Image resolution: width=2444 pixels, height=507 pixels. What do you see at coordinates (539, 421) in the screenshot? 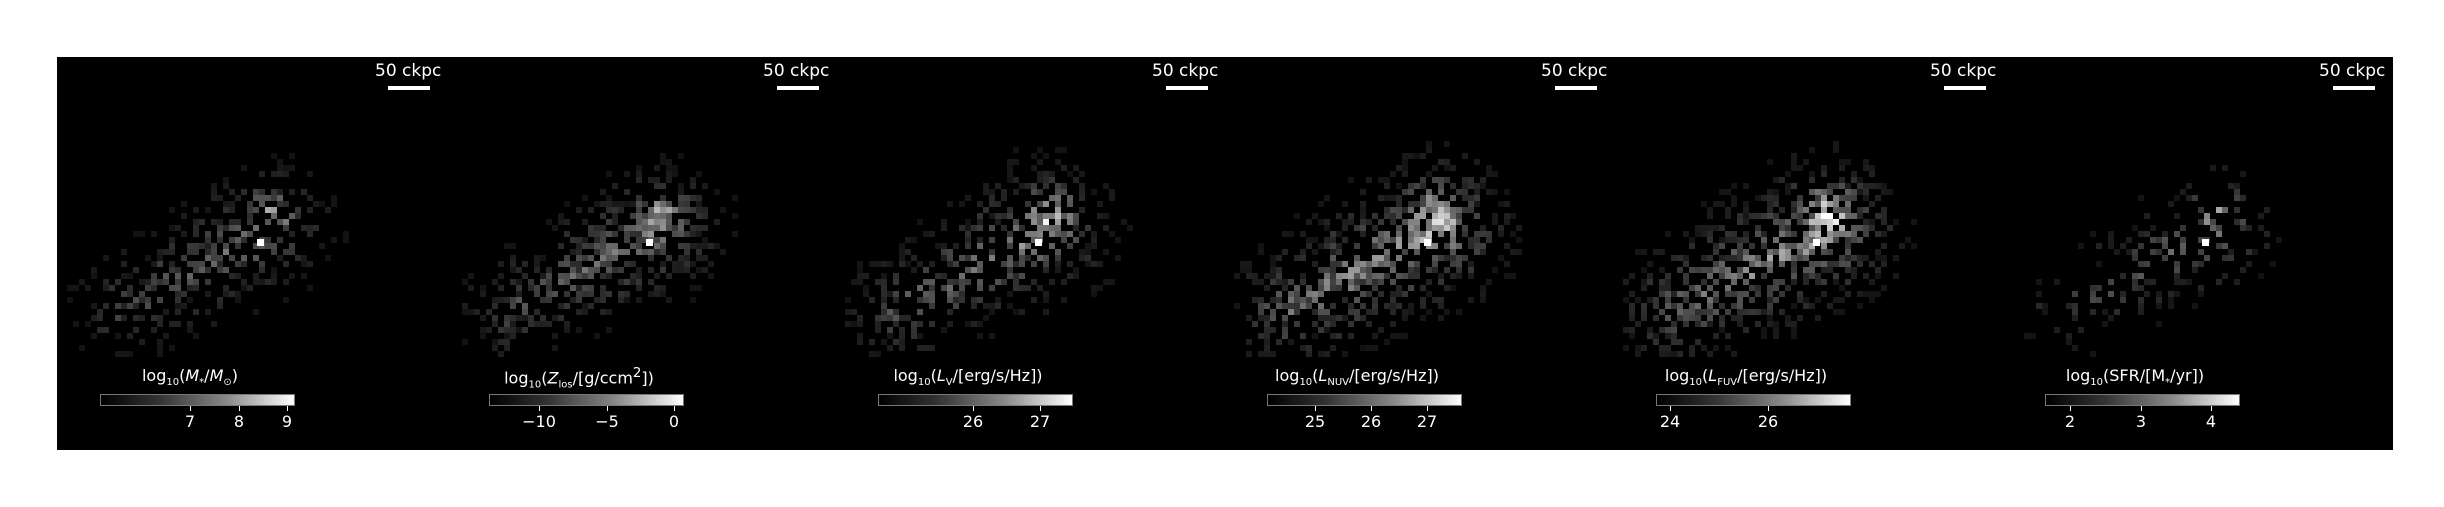
I see `colorbar-tick-label: −10` at bounding box center [539, 421].